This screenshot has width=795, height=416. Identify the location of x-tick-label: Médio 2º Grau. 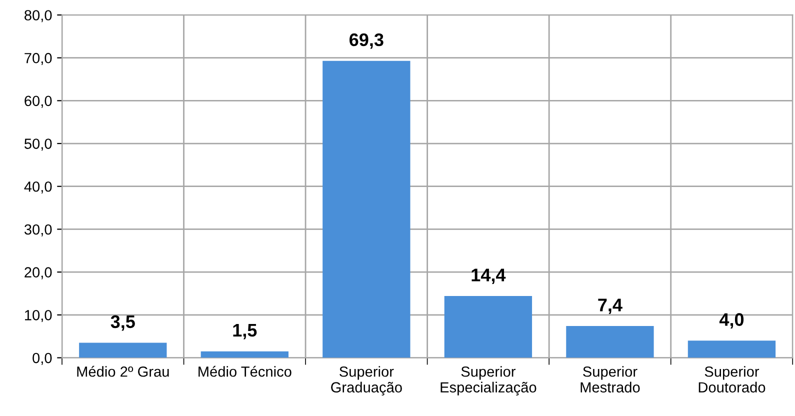
(123, 371).